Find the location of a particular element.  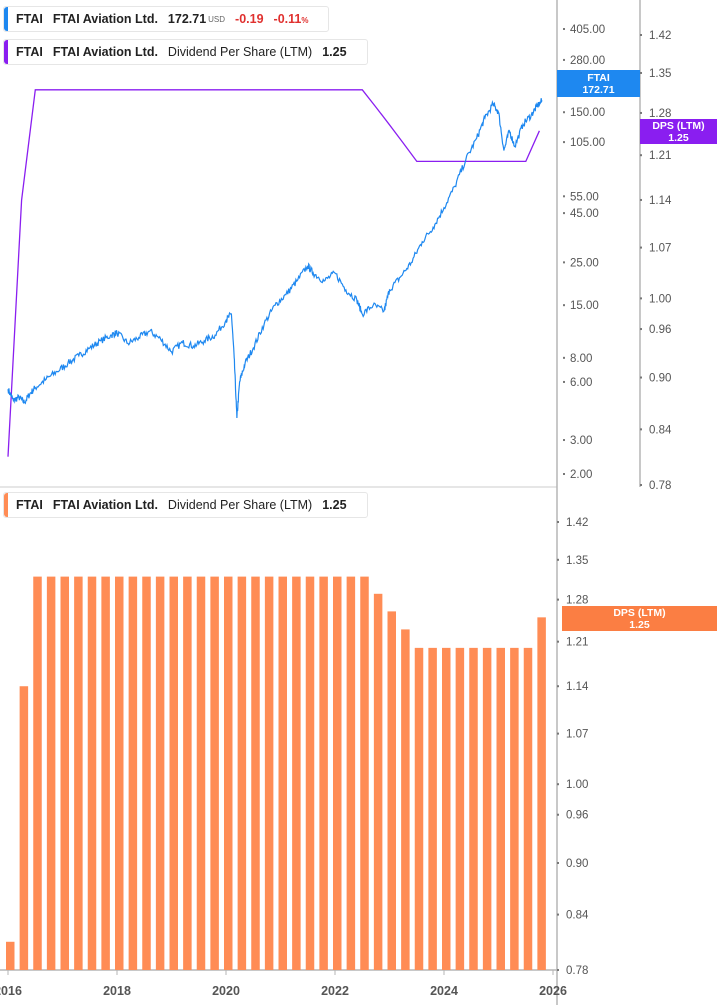

price-tick-label: 405.00 is located at coordinates (587, 30).